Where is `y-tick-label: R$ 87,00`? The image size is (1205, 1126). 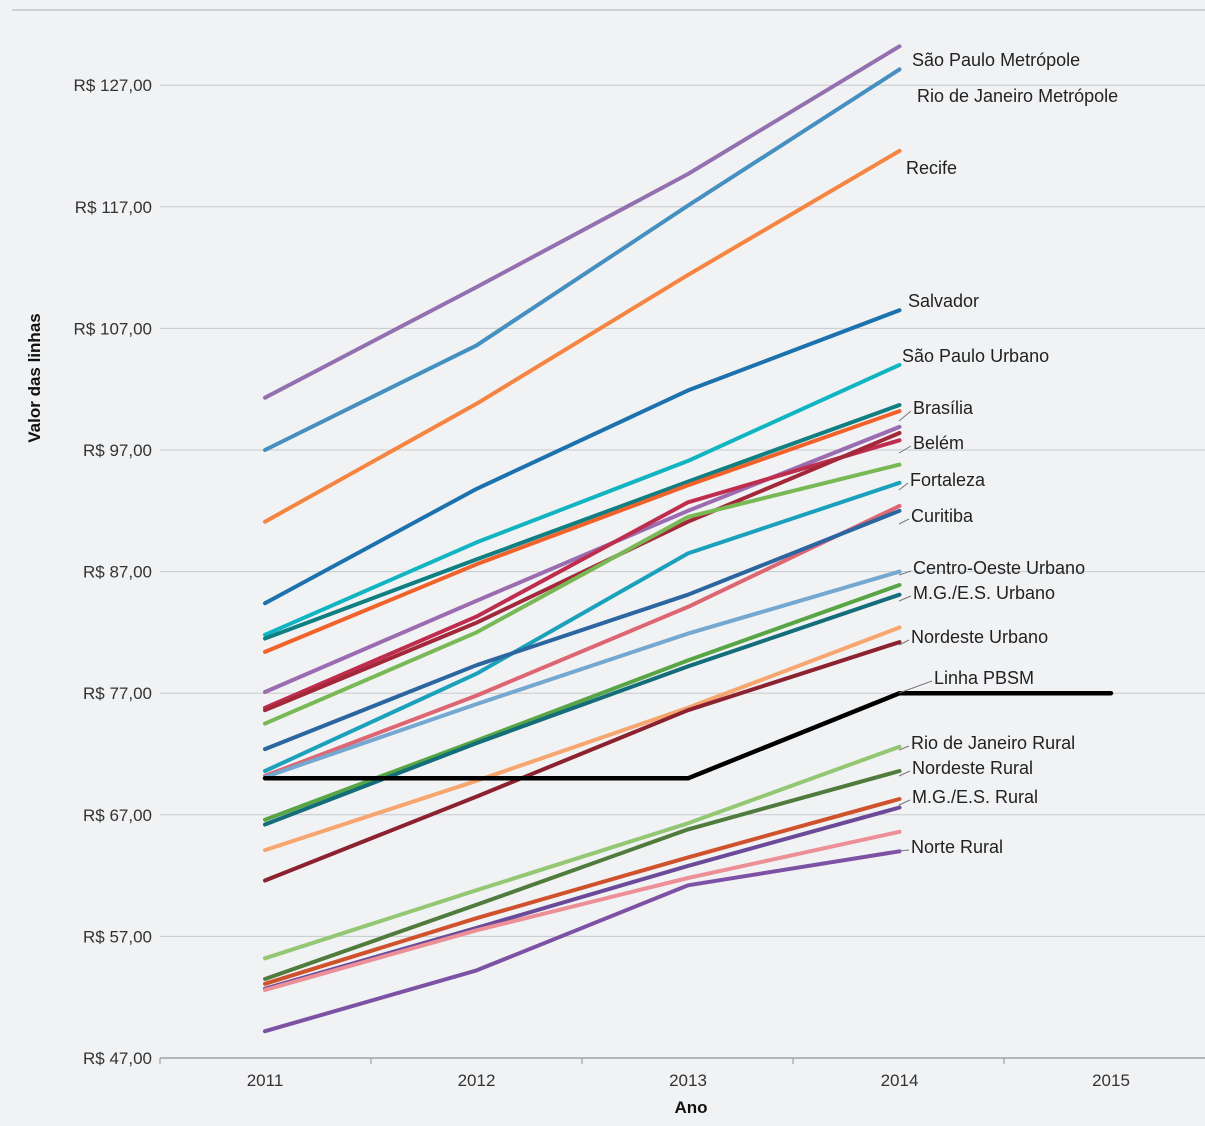 y-tick-label: R$ 87,00 is located at coordinates (117, 572).